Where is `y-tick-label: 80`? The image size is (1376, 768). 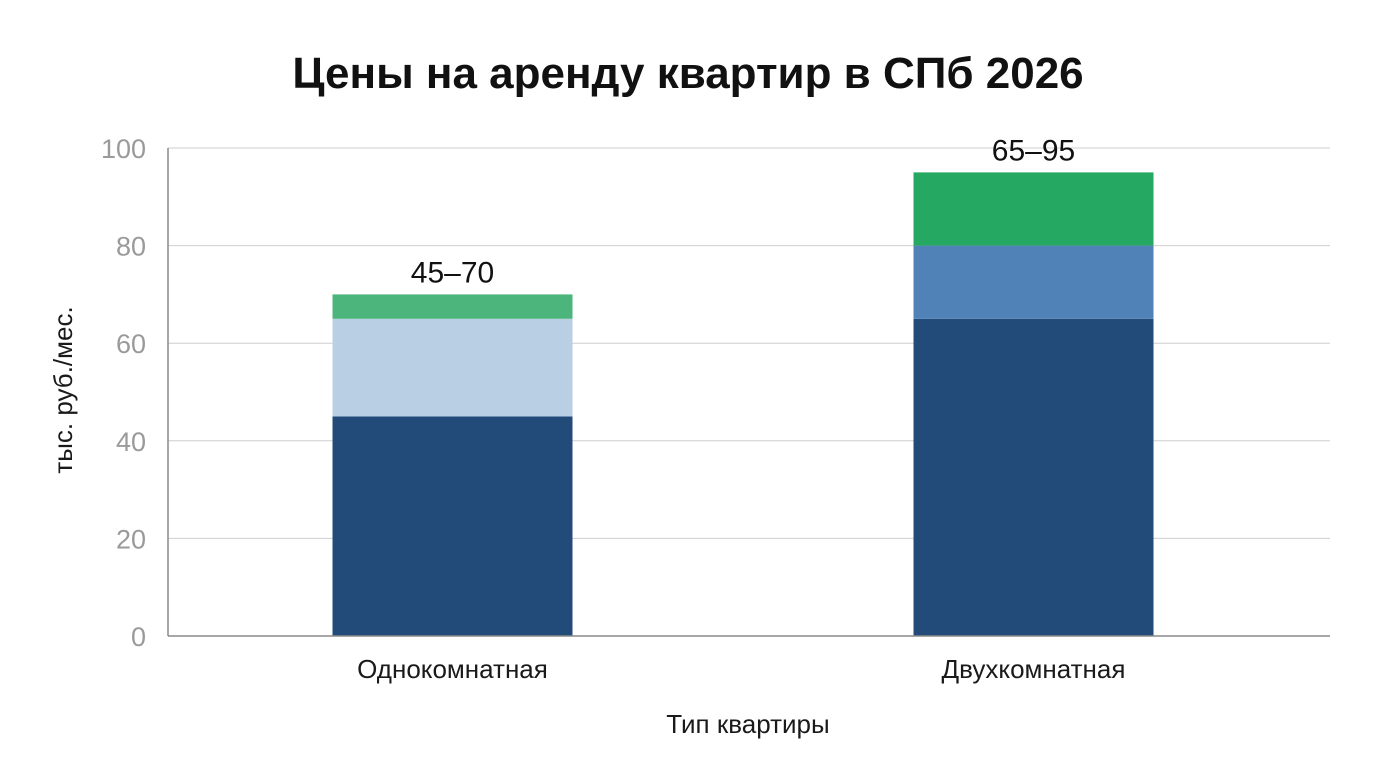
y-tick-label: 80 is located at coordinates (131, 247).